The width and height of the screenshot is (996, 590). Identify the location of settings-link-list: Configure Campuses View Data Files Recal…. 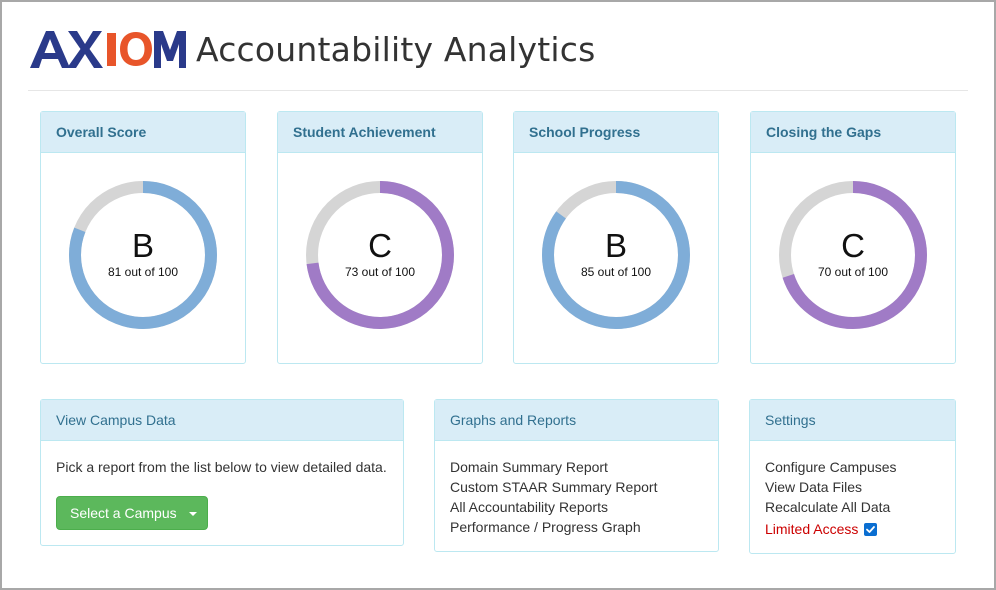
(852, 490).